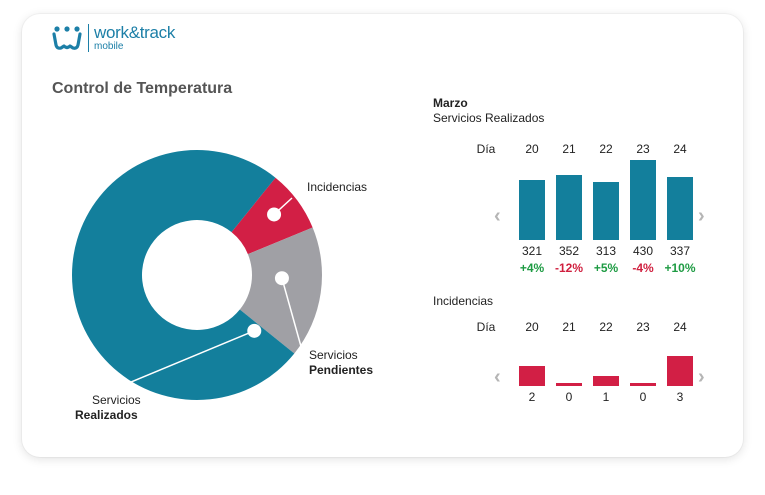 This screenshot has width=765, height=495. Describe the element at coordinates (643, 149) in the screenshot. I see `servicios-day-23: 23` at that location.